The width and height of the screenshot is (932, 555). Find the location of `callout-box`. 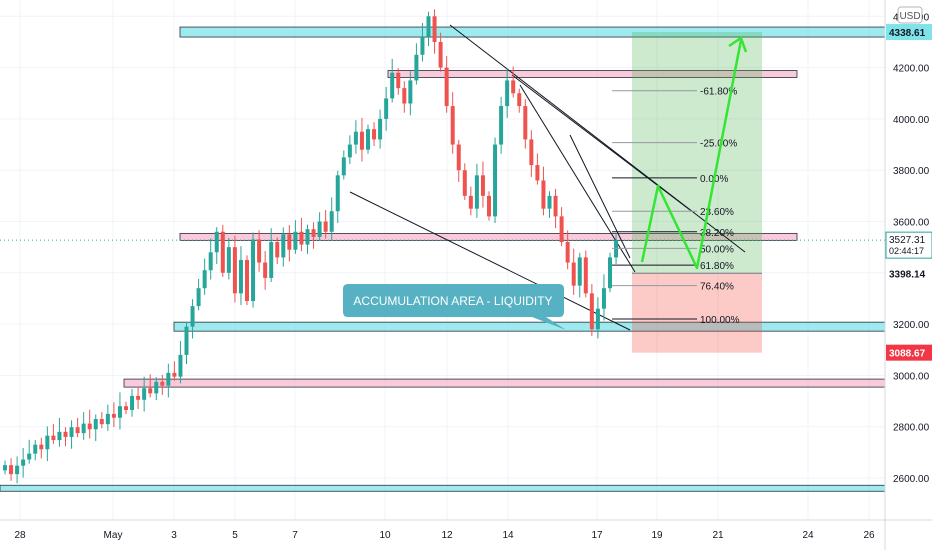

callout-box is located at coordinates (454, 307).